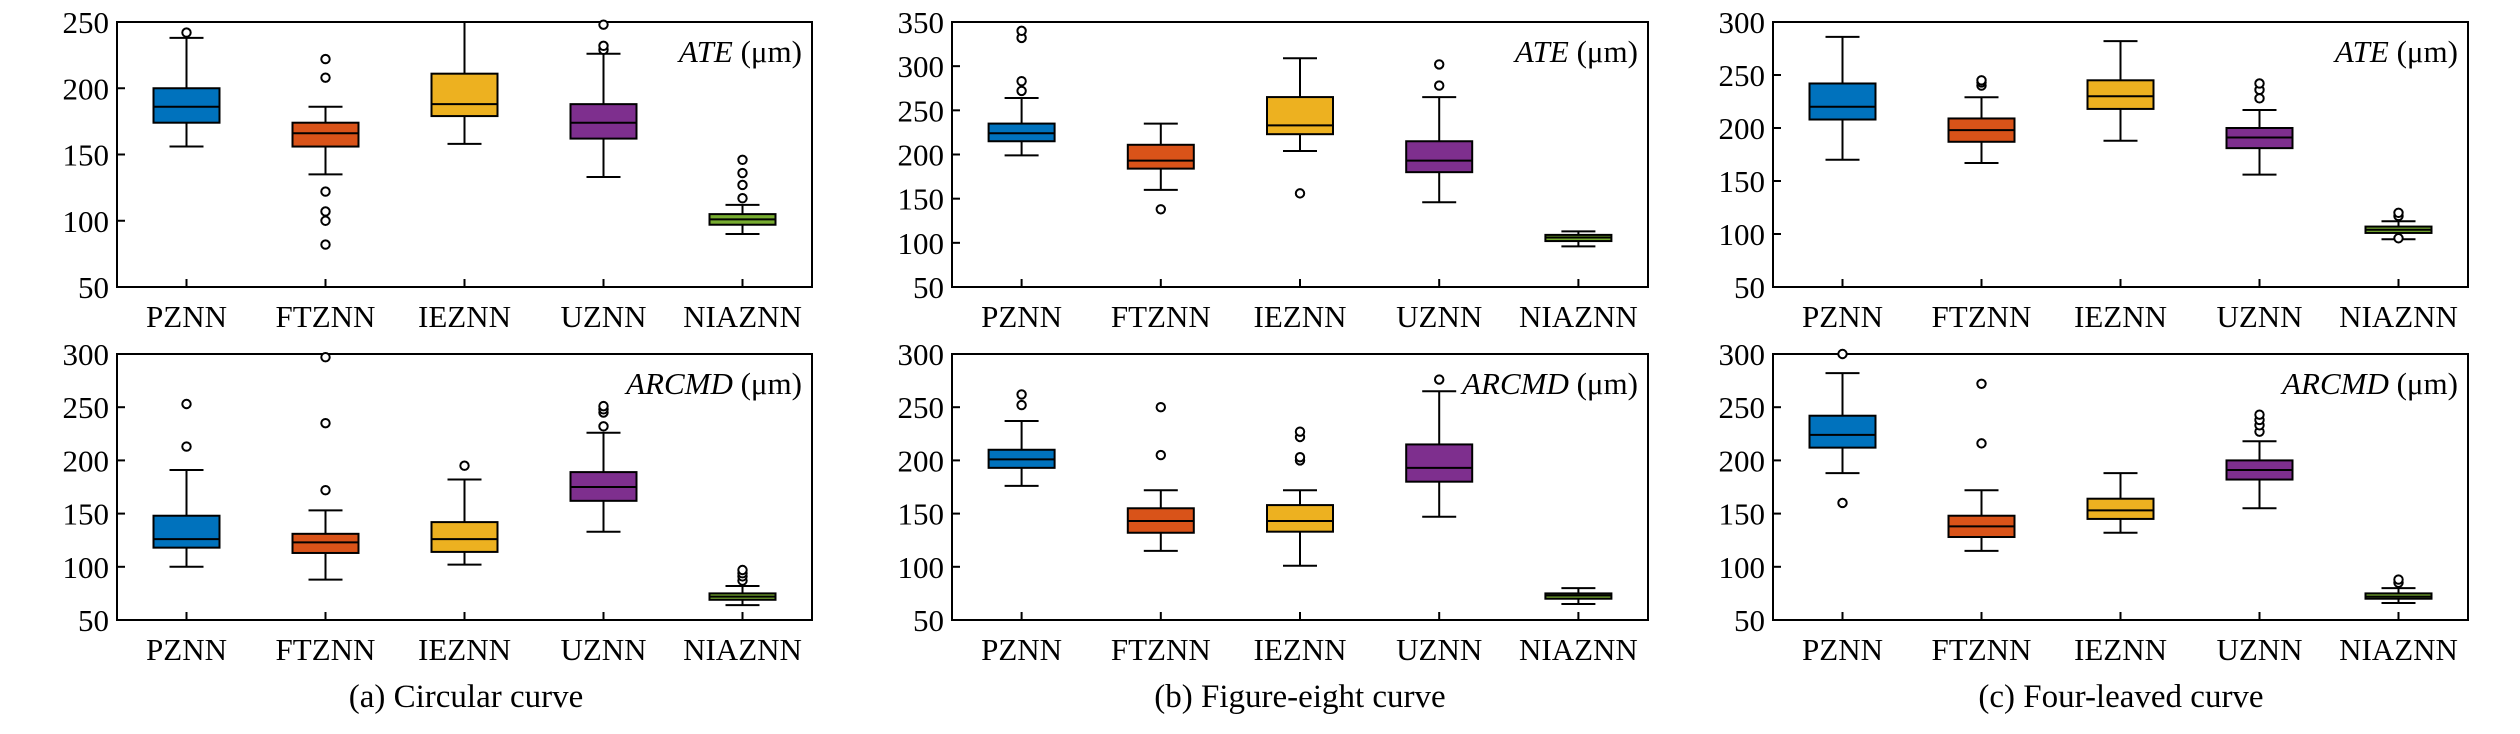  What do you see at coordinates (1299, 697) in the screenshot?
I see `panel-caption: (b) Figure-eight curve` at bounding box center [1299, 697].